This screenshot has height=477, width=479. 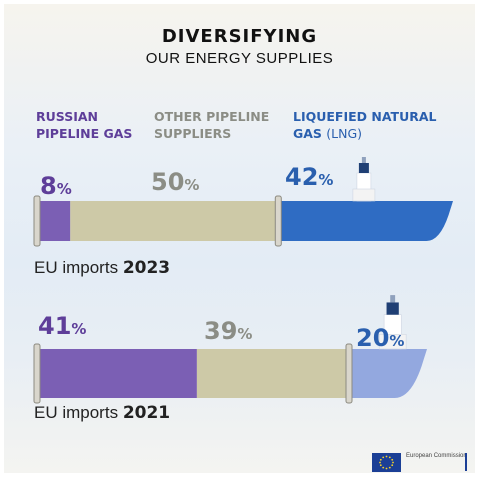 What do you see at coordinates (466, 462) in the screenshot?
I see `logo-divider` at bounding box center [466, 462].